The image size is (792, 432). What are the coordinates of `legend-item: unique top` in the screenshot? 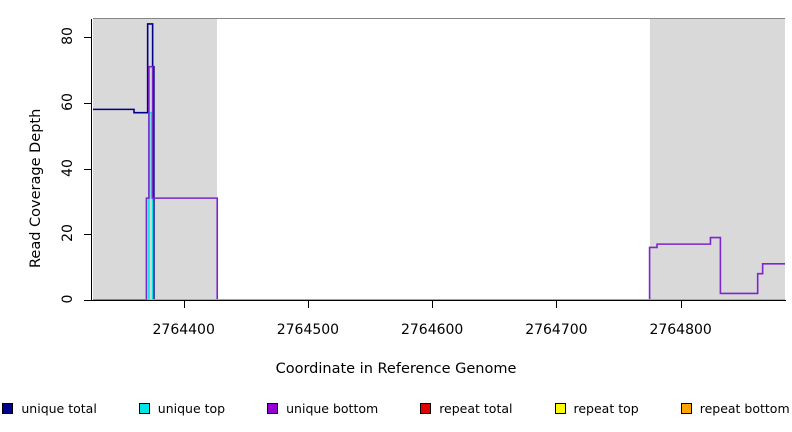 It's located at (182, 408).